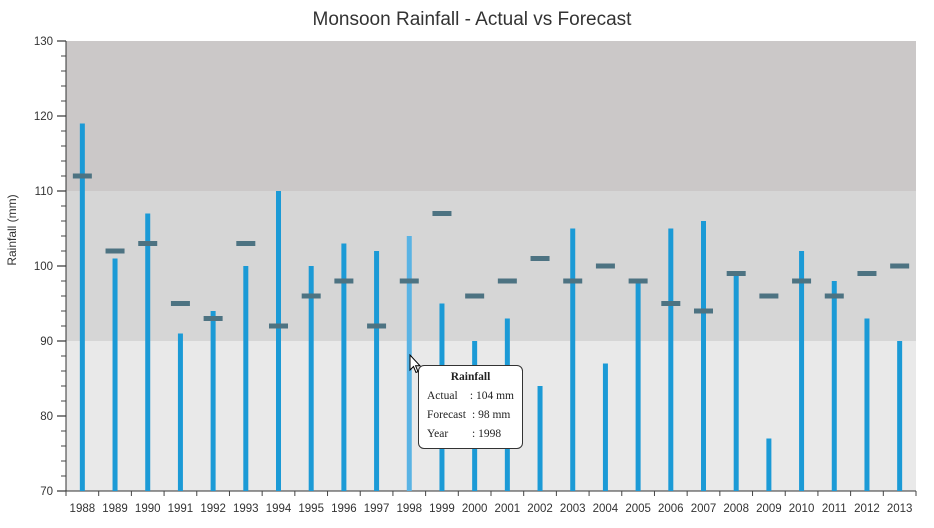 The width and height of the screenshot is (934, 528). I want to click on x-tick-label: 2004, so click(606, 509).